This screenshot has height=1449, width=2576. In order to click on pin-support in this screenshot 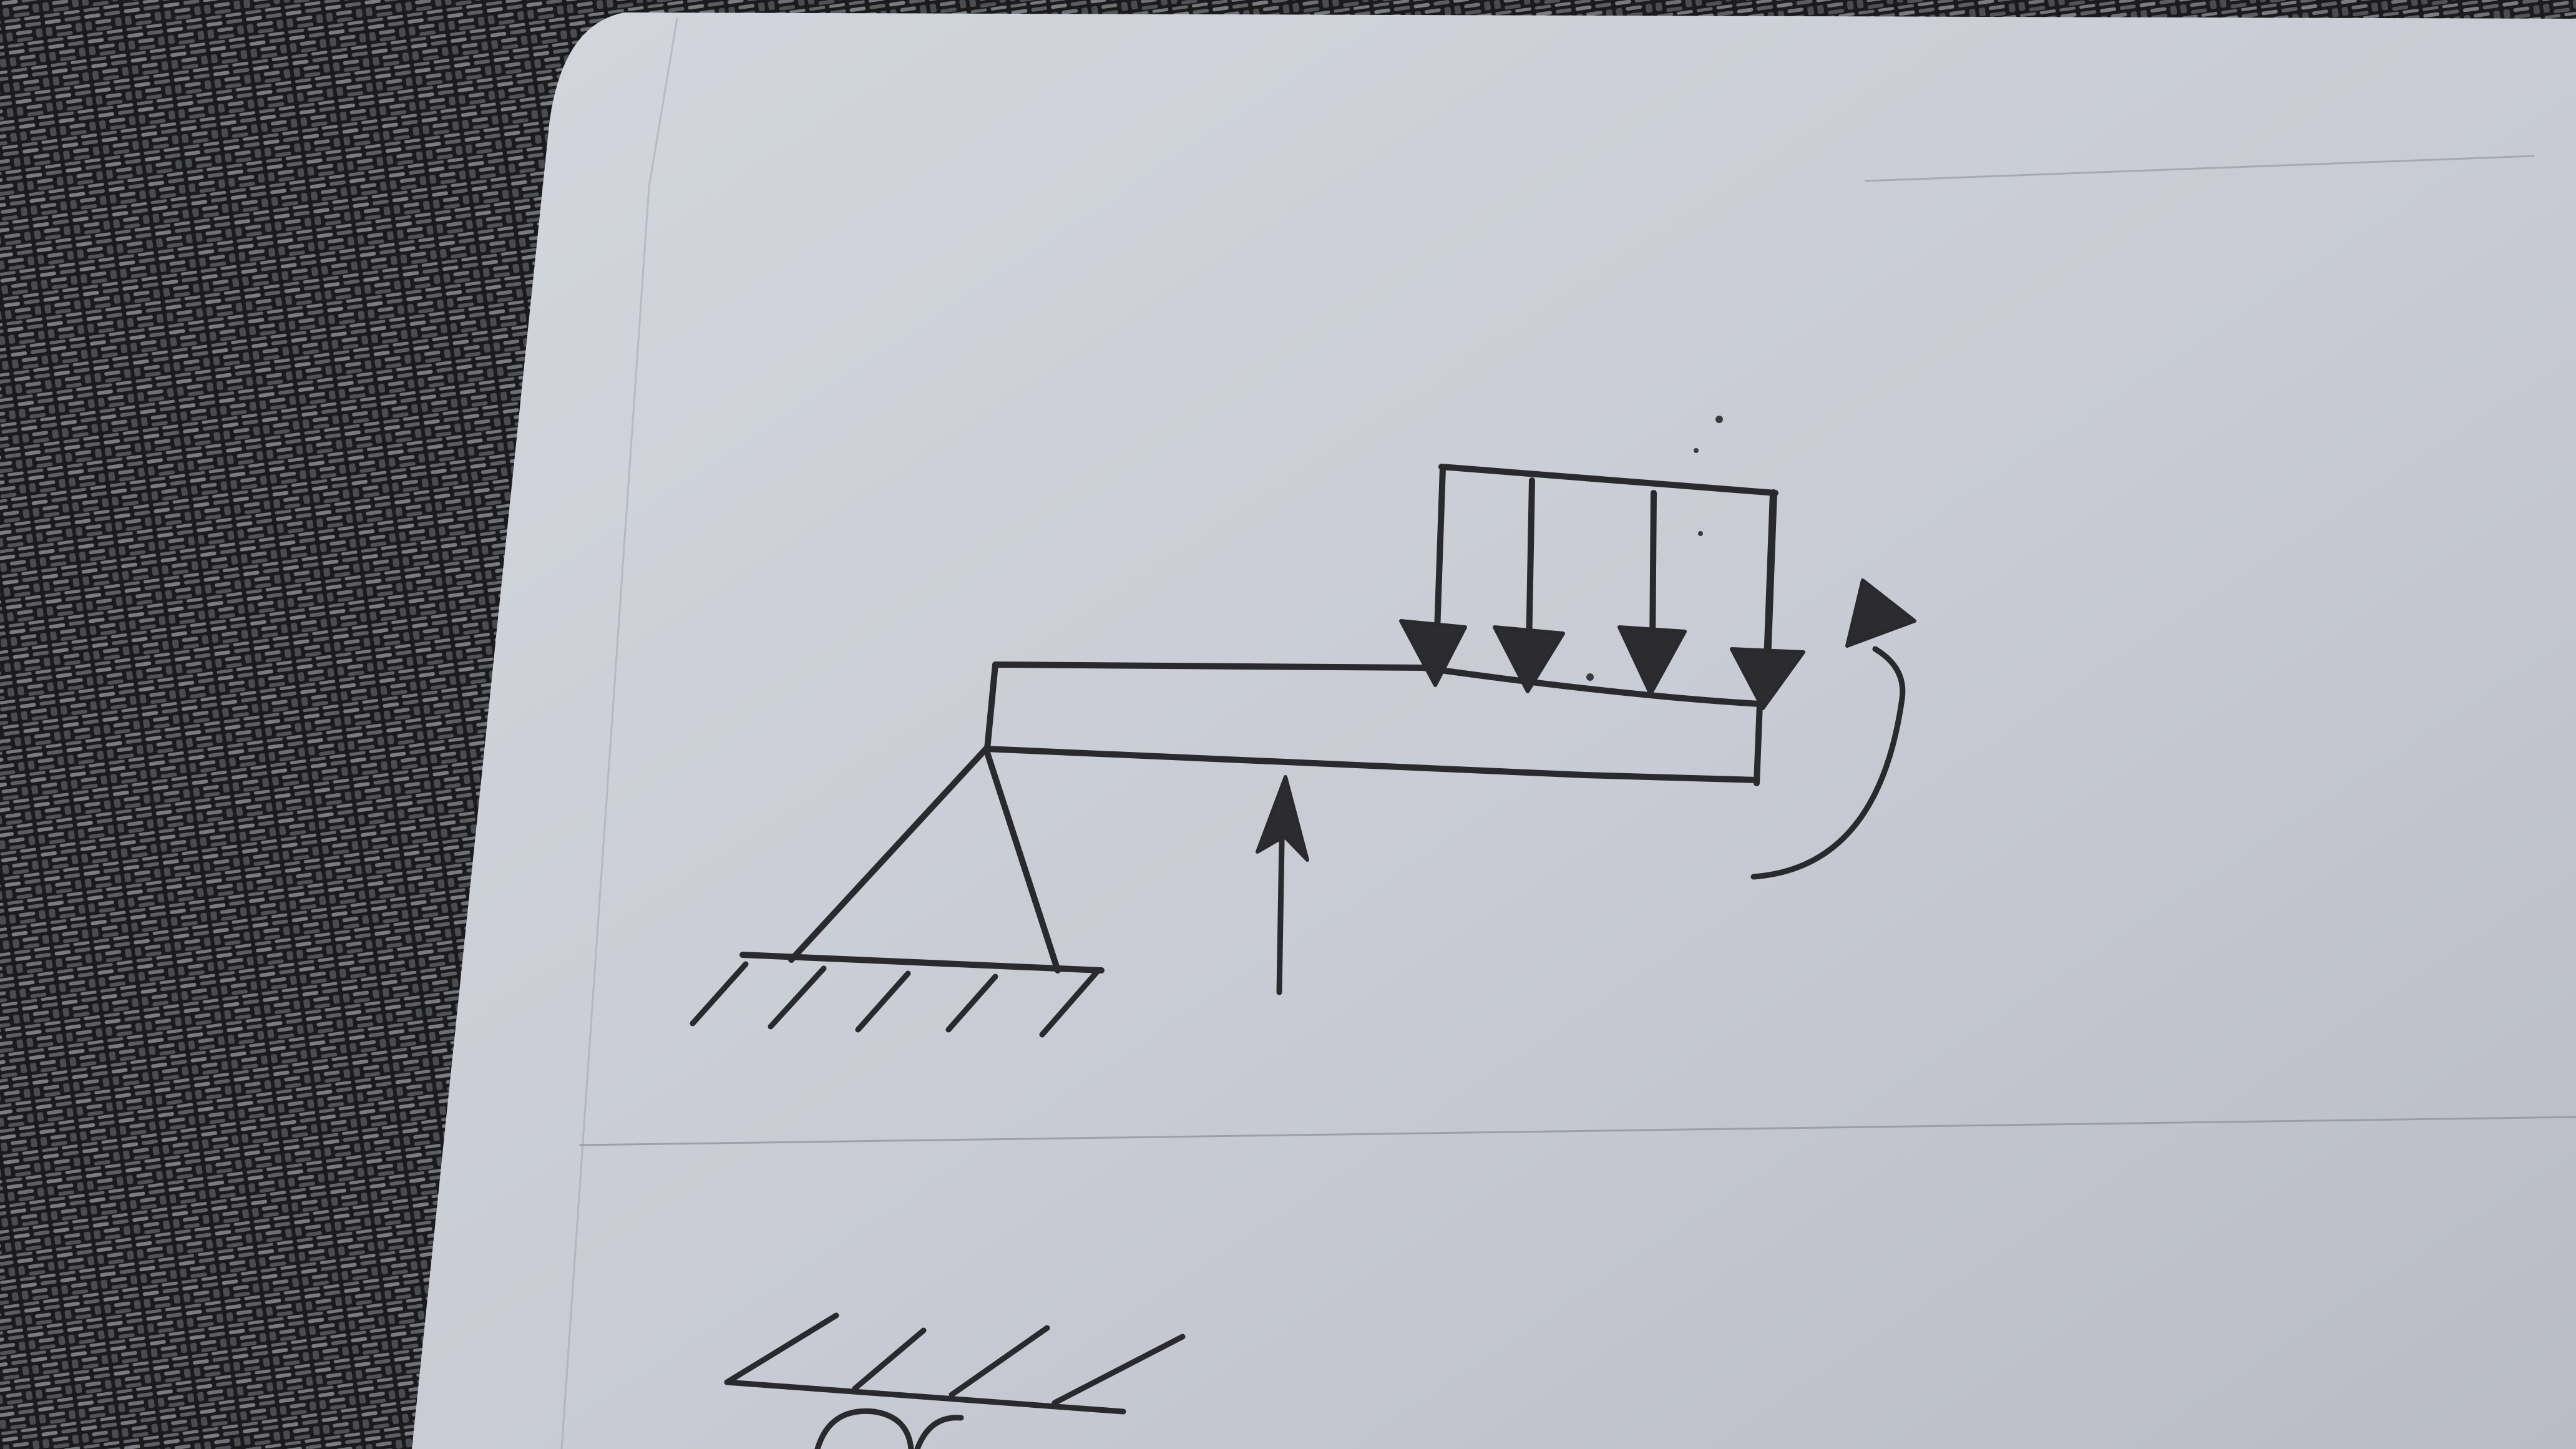, I will do `click(924, 859)`.